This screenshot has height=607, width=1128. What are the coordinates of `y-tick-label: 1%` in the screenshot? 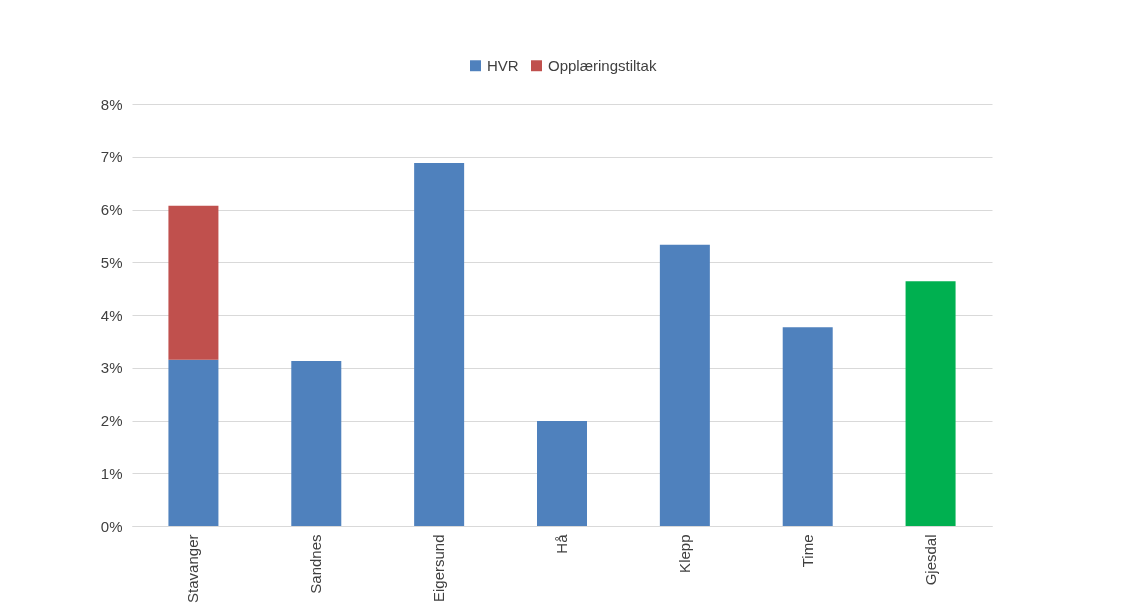 It's located at (111, 473).